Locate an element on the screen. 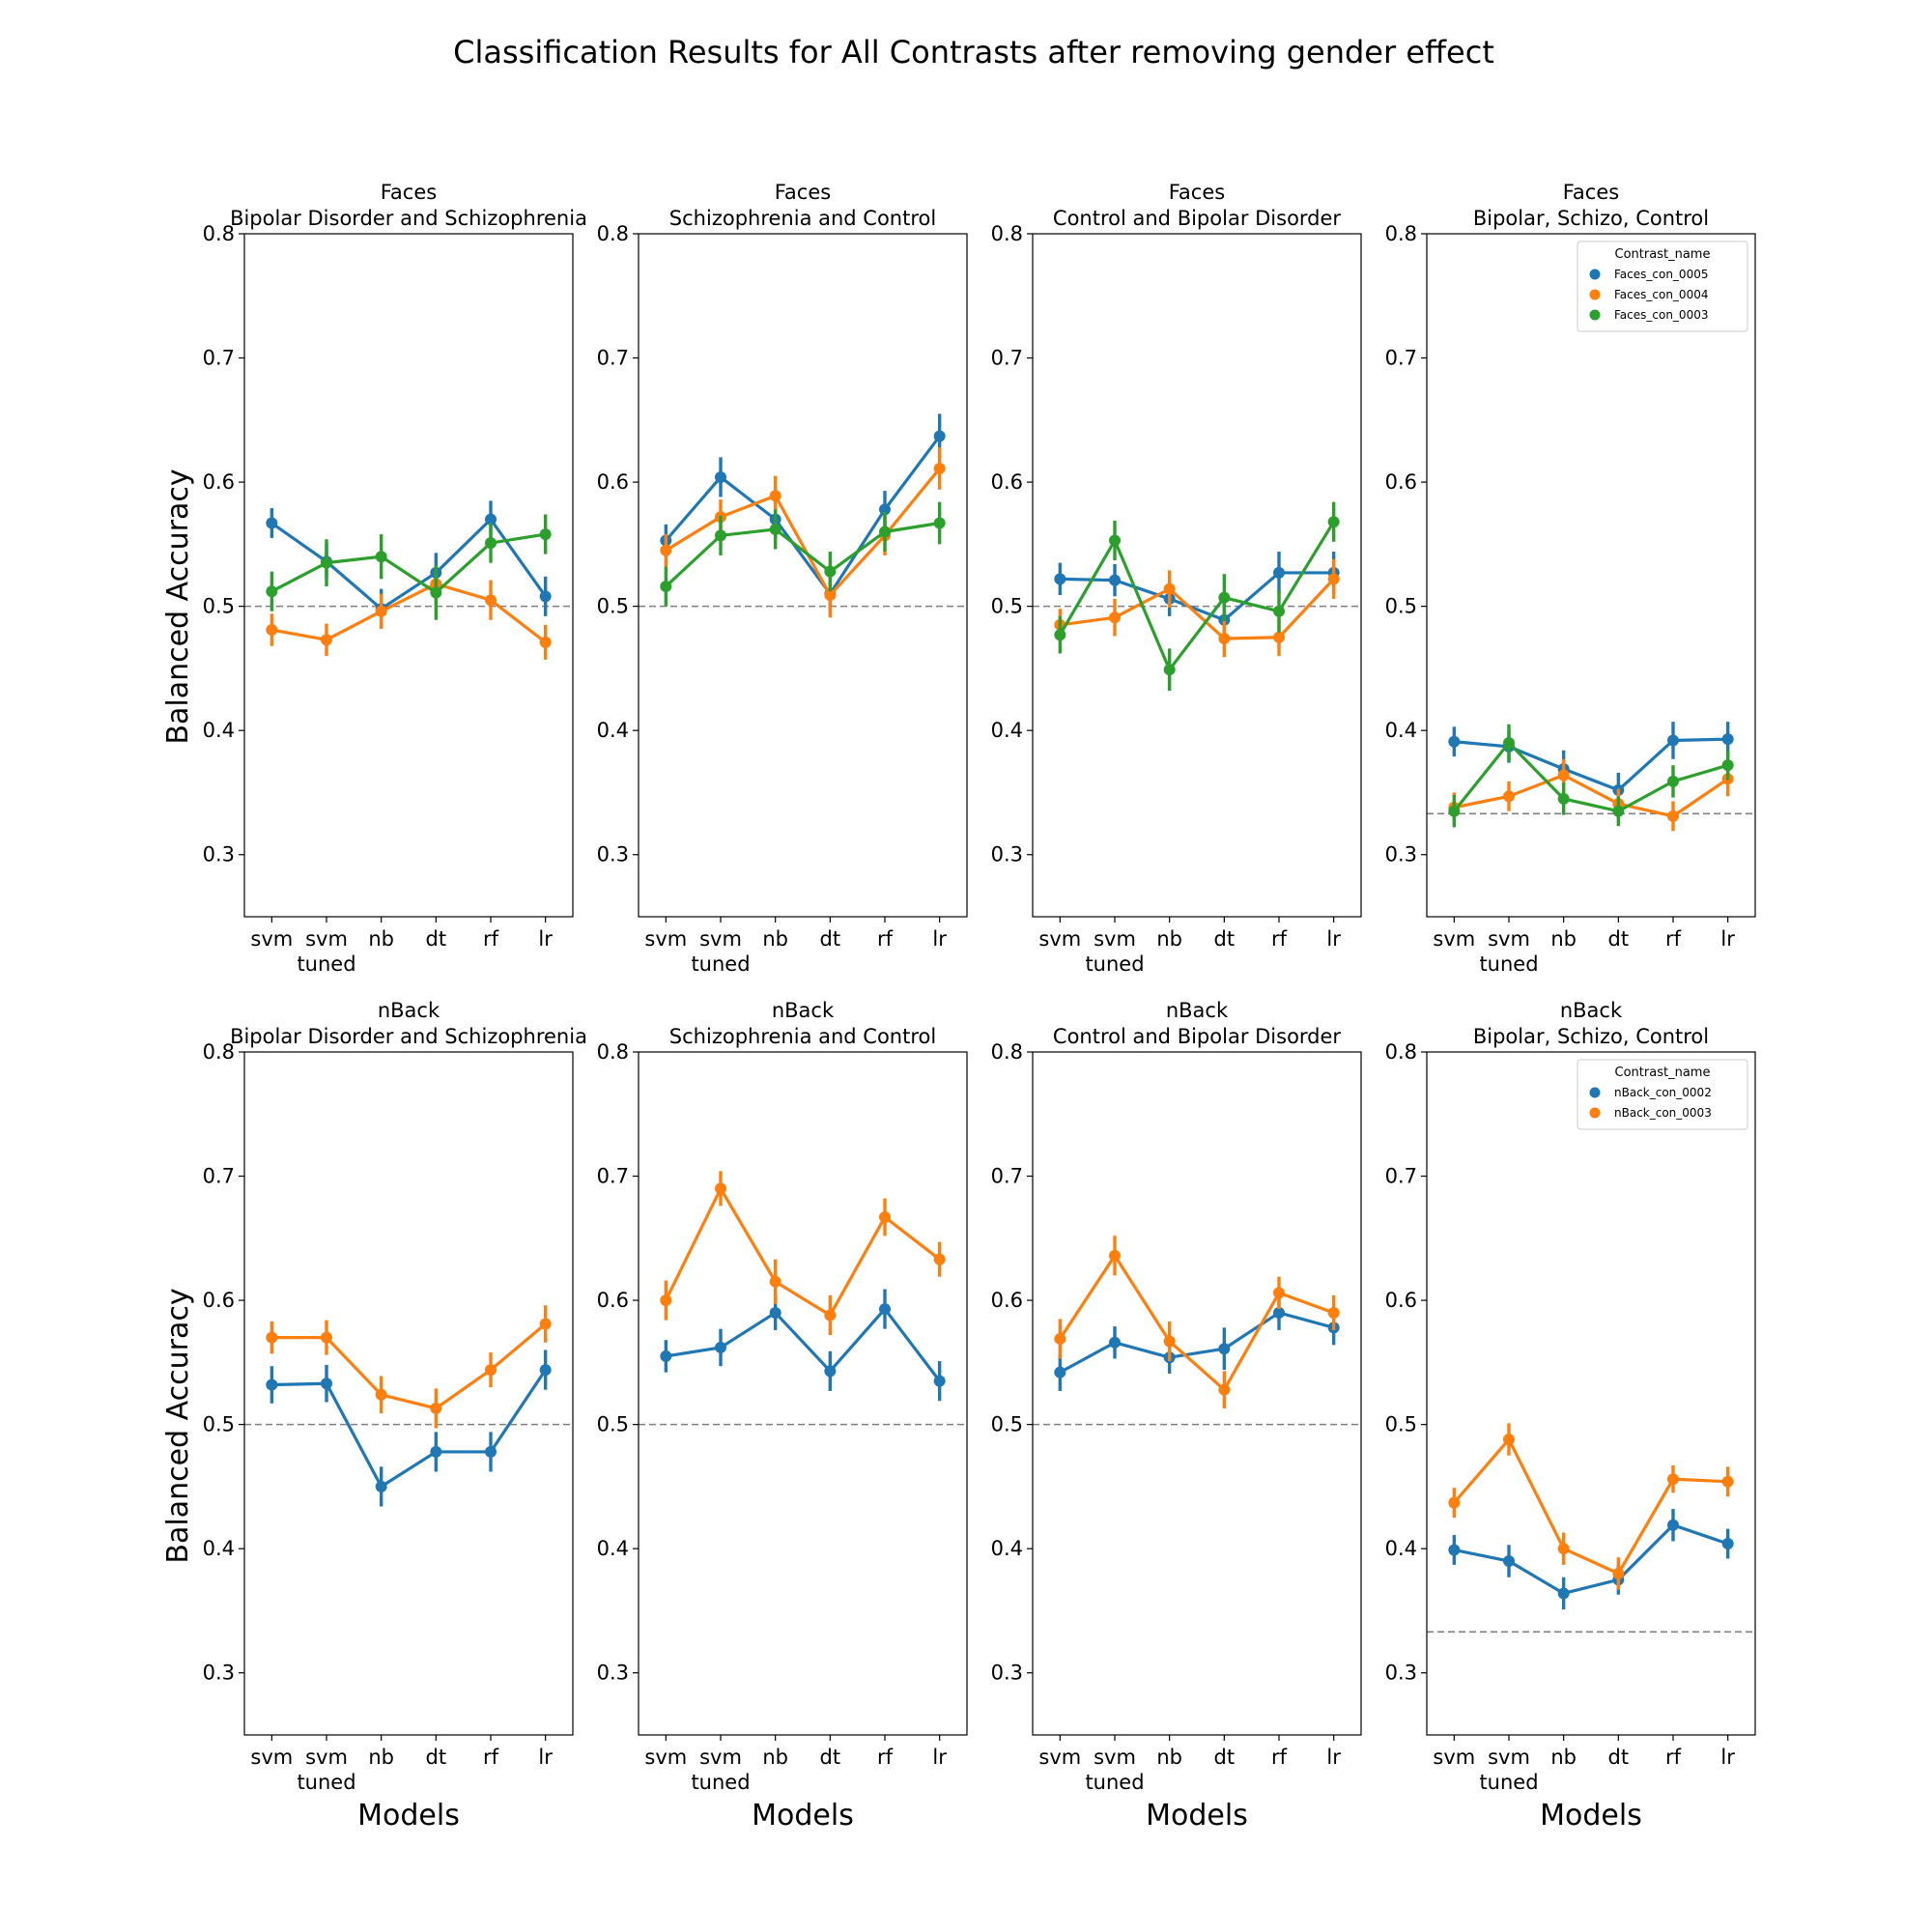 This screenshot has width=1932, height=1932. x-axis-label-1: Models is located at coordinates (408, 1816).